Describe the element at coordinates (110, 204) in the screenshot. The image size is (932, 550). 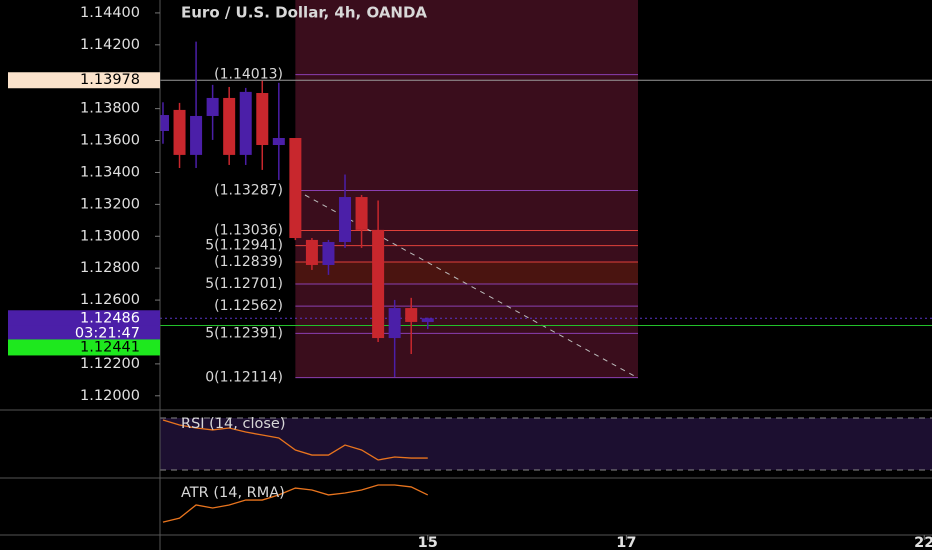
I see `y-tick-label: 1.13200` at that location.